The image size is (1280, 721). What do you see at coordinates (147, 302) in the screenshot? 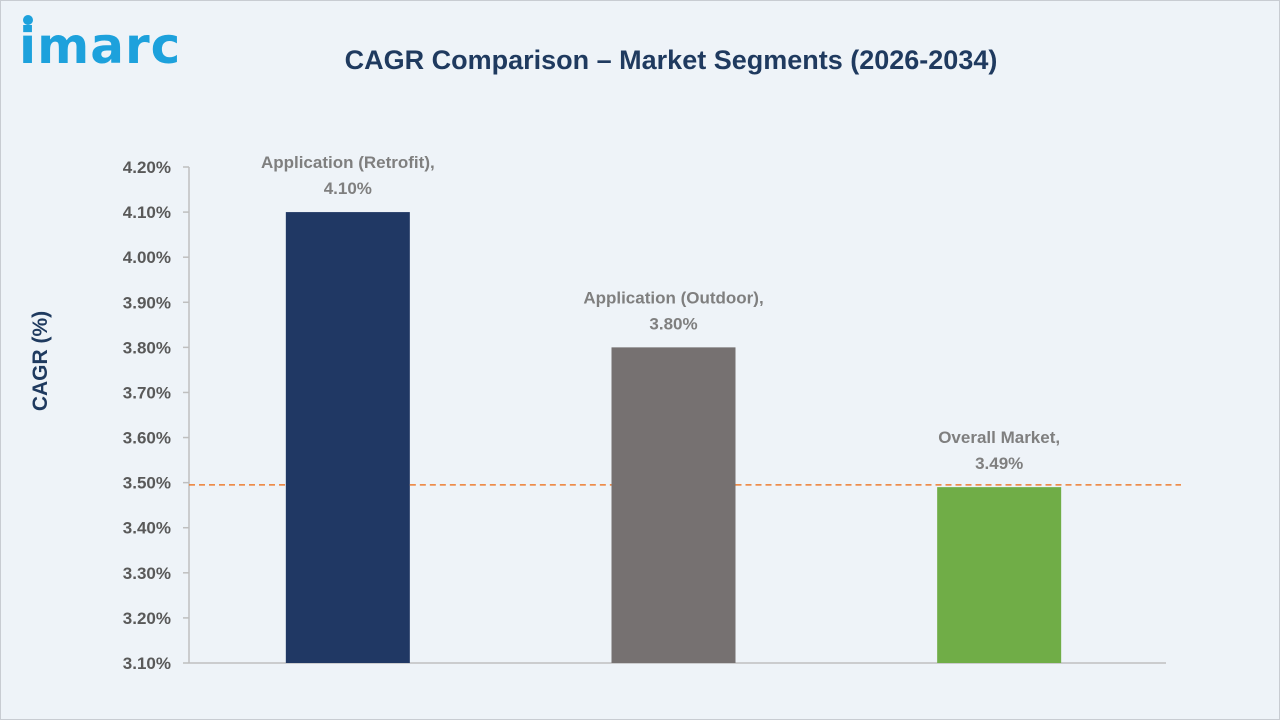
I see `y-tick-label: 3.90%` at bounding box center [147, 302].